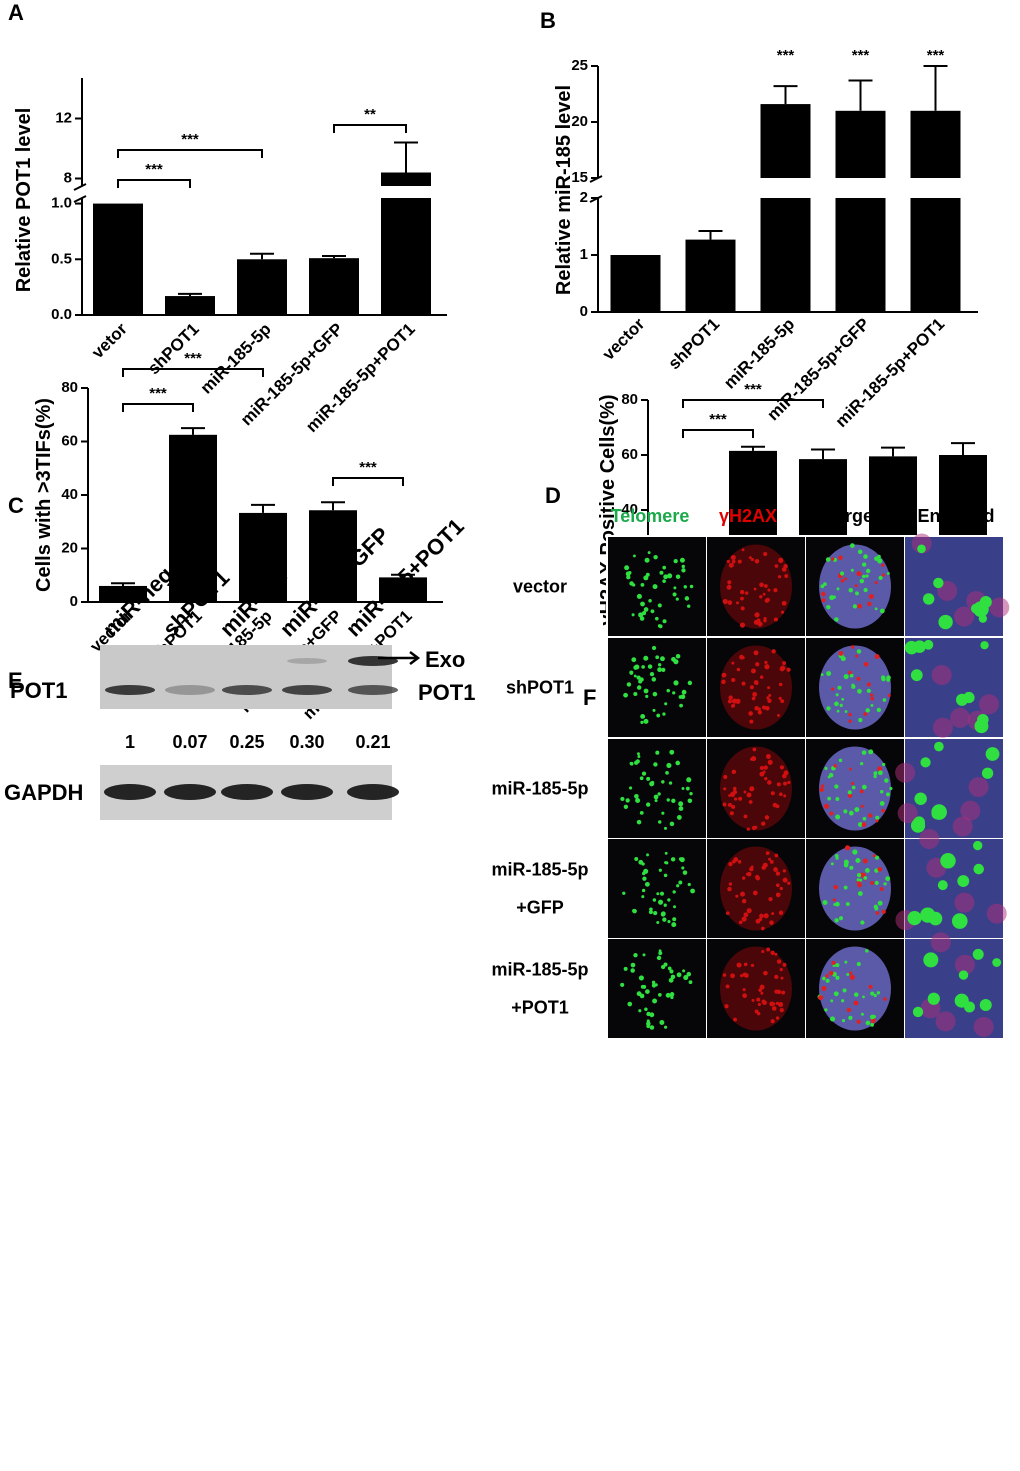  What do you see at coordinates (190, 690) in the screenshot?
I see `band` at bounding box center [190, 690].